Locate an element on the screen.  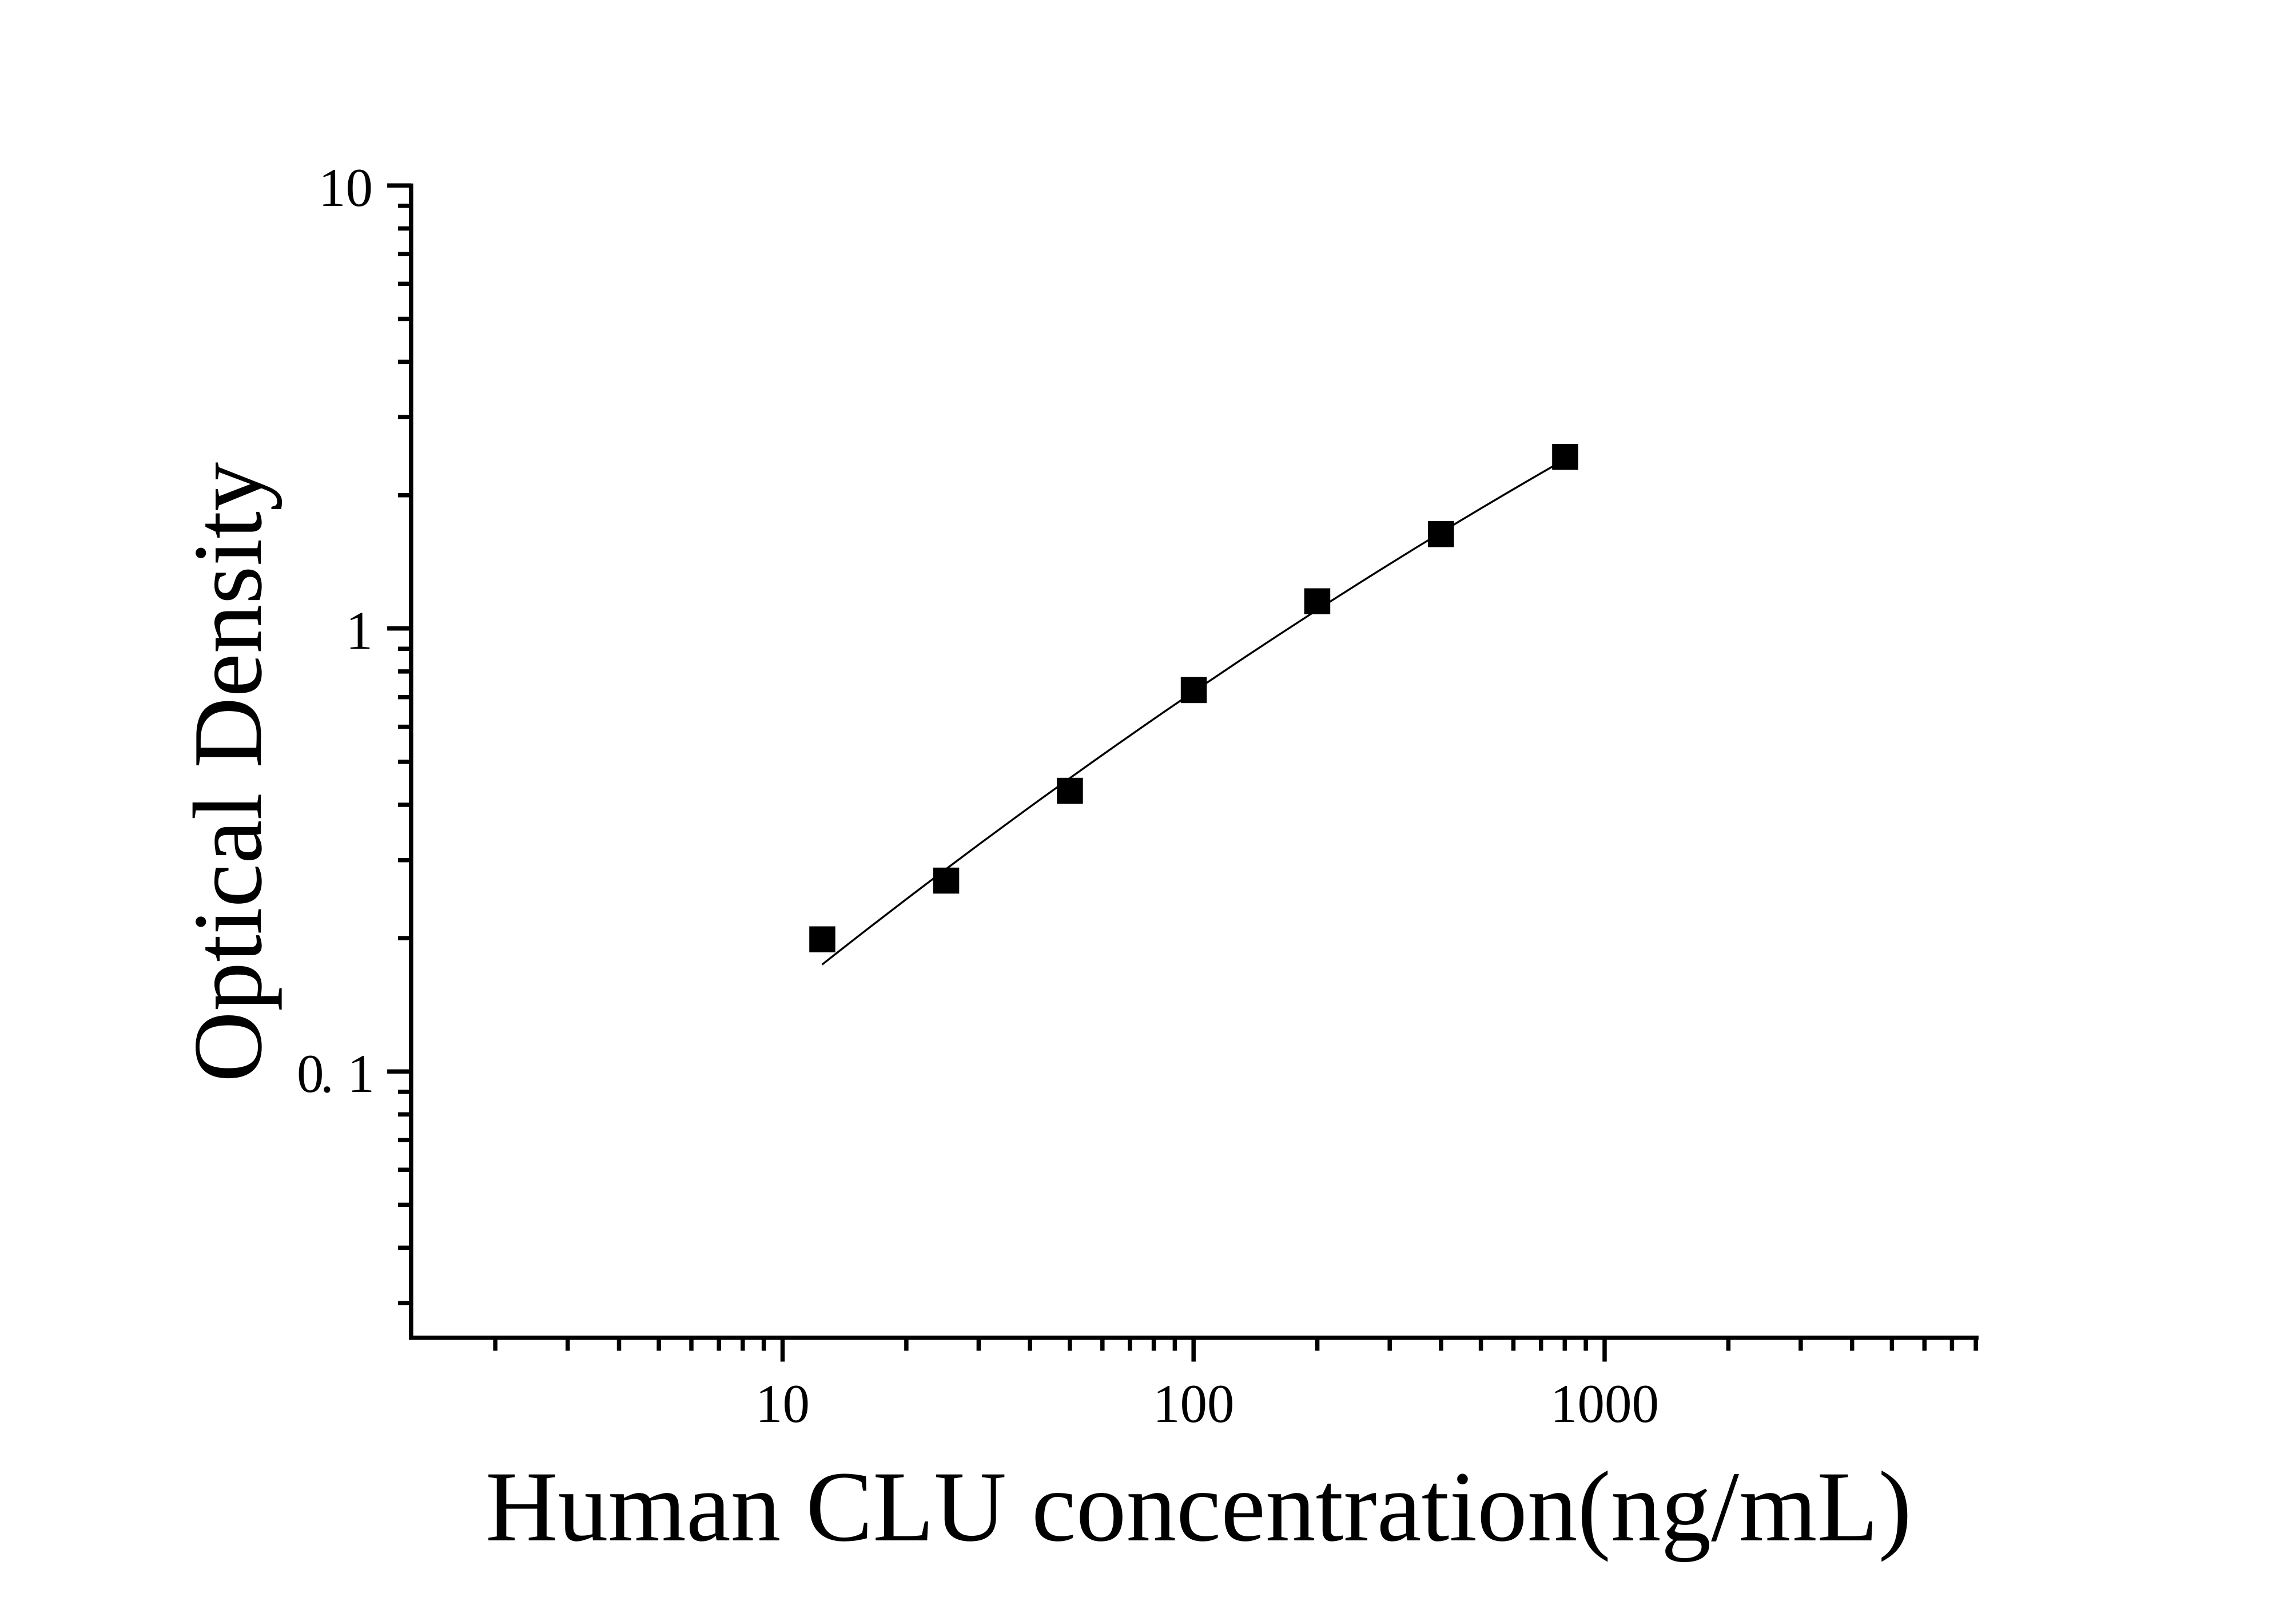
svg-text: 0 is located at coordinates (311, 1073).